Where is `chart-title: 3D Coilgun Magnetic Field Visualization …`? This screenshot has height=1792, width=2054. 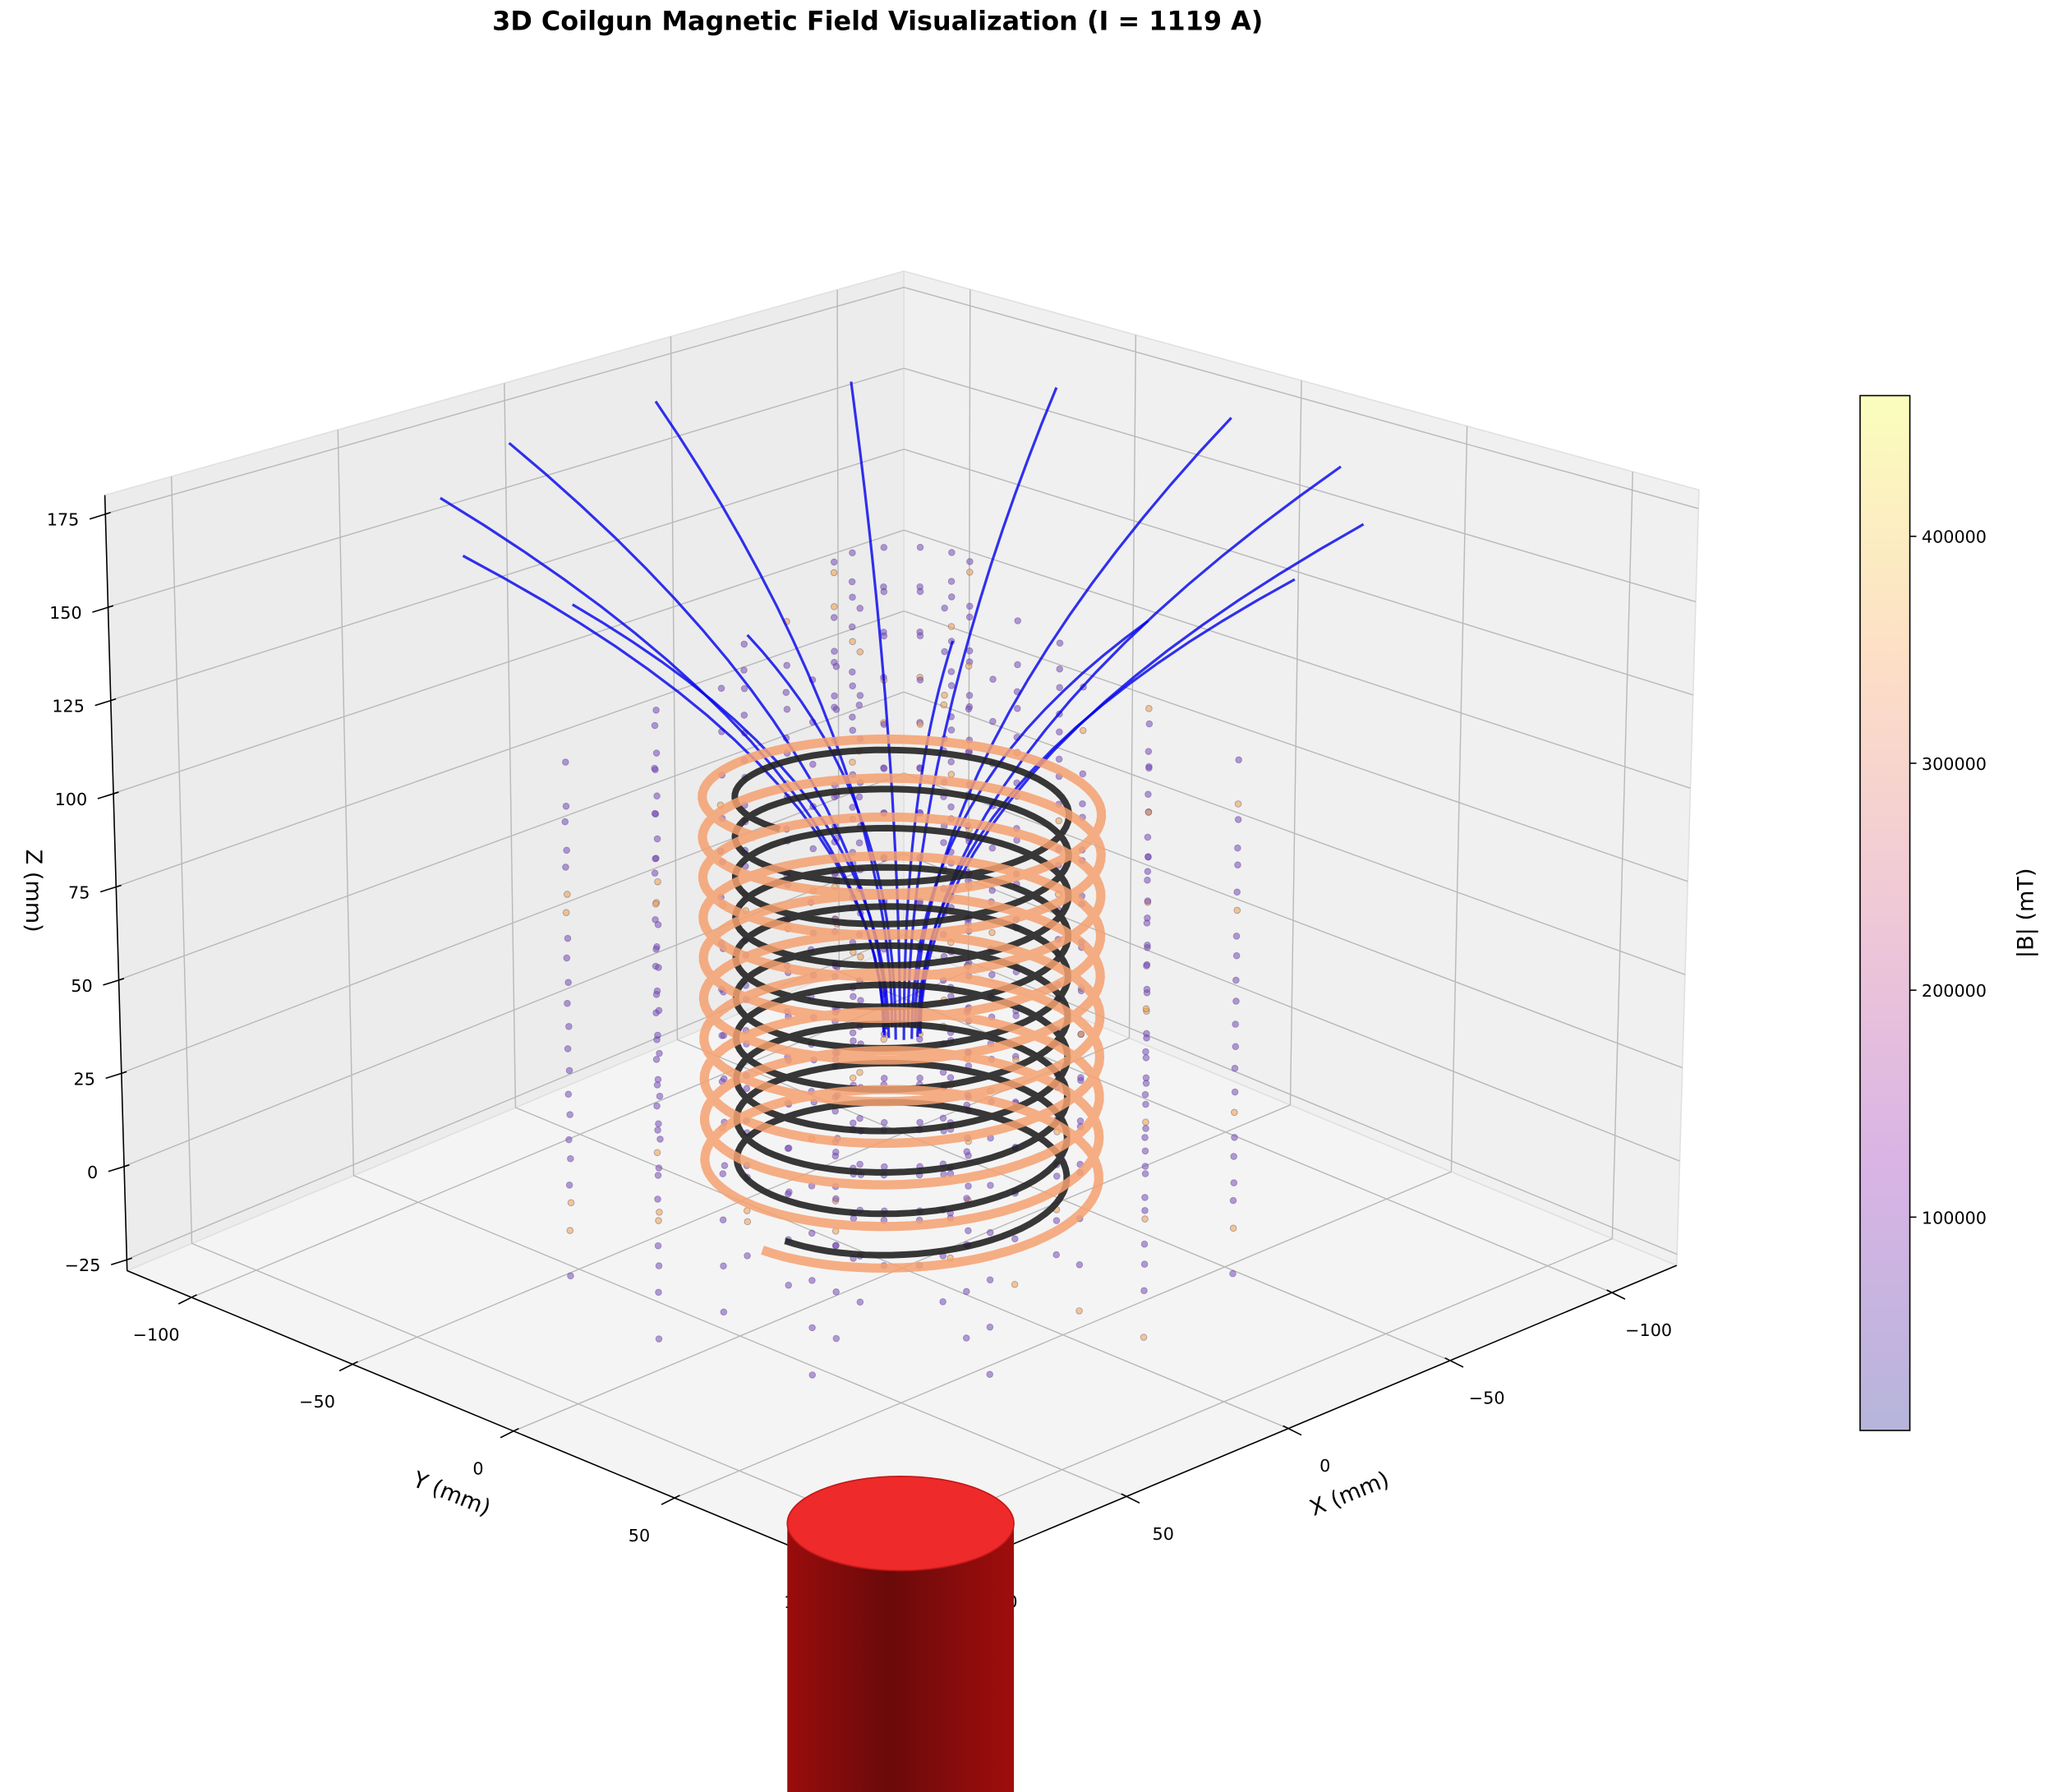
chart-title: 3D Coilgun Magnetic Field Visualization … is located at coordinates (877, 21).